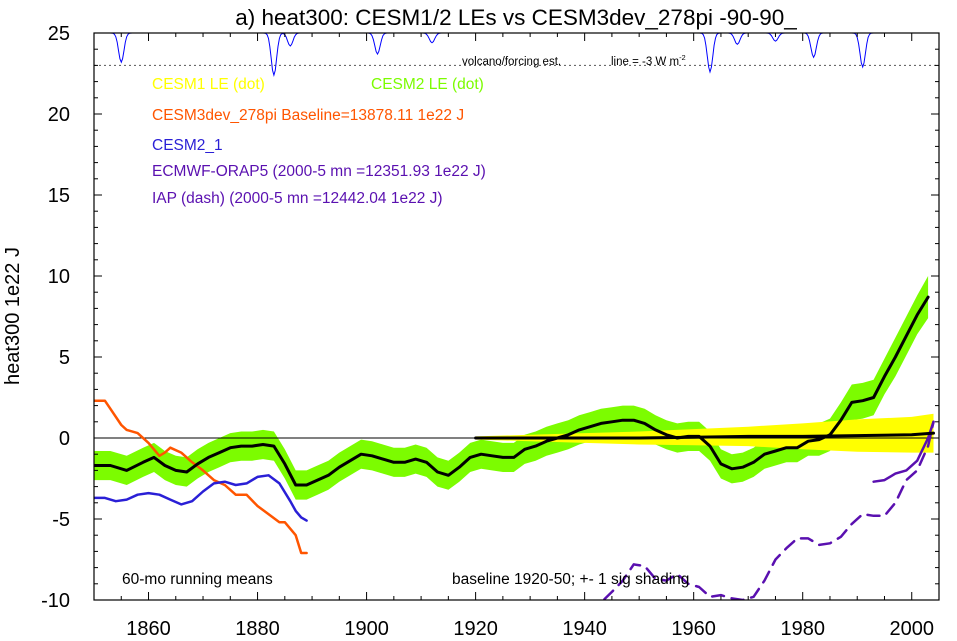 This screenshot has height=641, width=957. I want to click on x-tick-label: 1980, so click(802, 629).